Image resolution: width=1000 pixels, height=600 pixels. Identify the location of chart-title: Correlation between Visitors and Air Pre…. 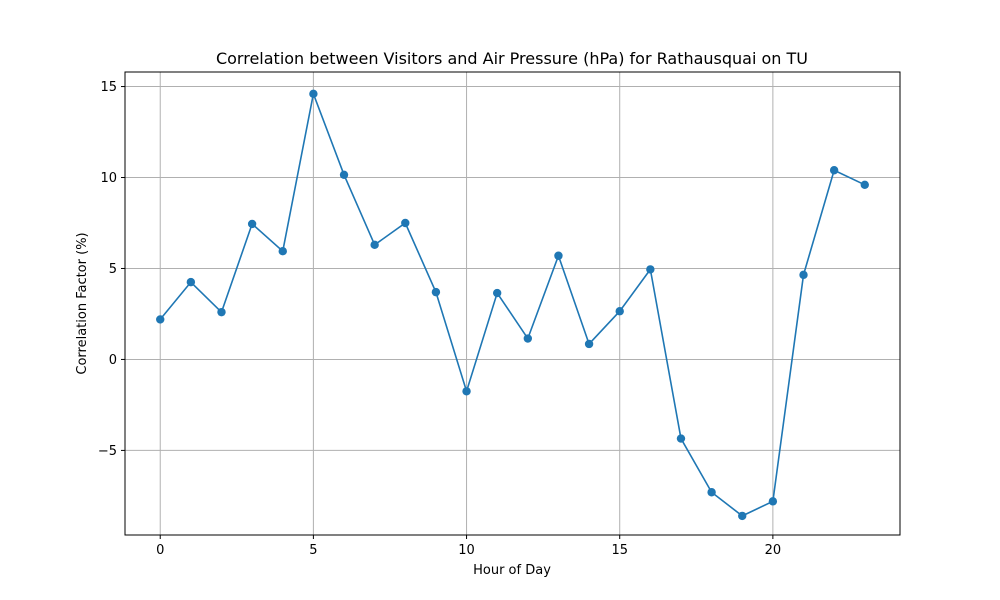
(512, 58).